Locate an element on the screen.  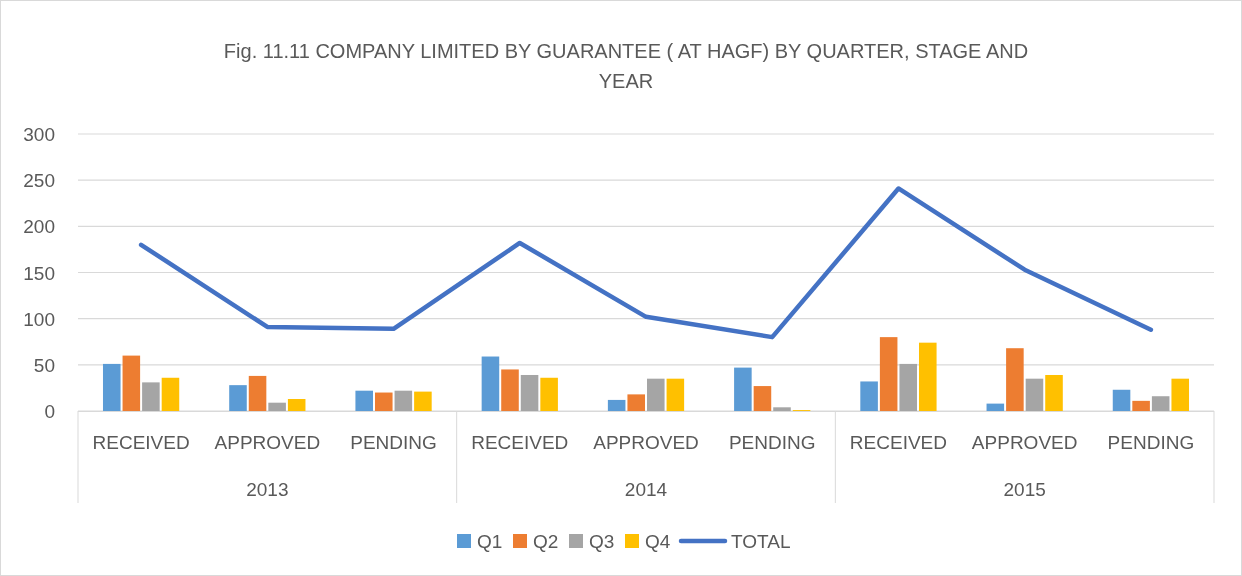
legend-label: Q4 is located at coordinates (658, 541).